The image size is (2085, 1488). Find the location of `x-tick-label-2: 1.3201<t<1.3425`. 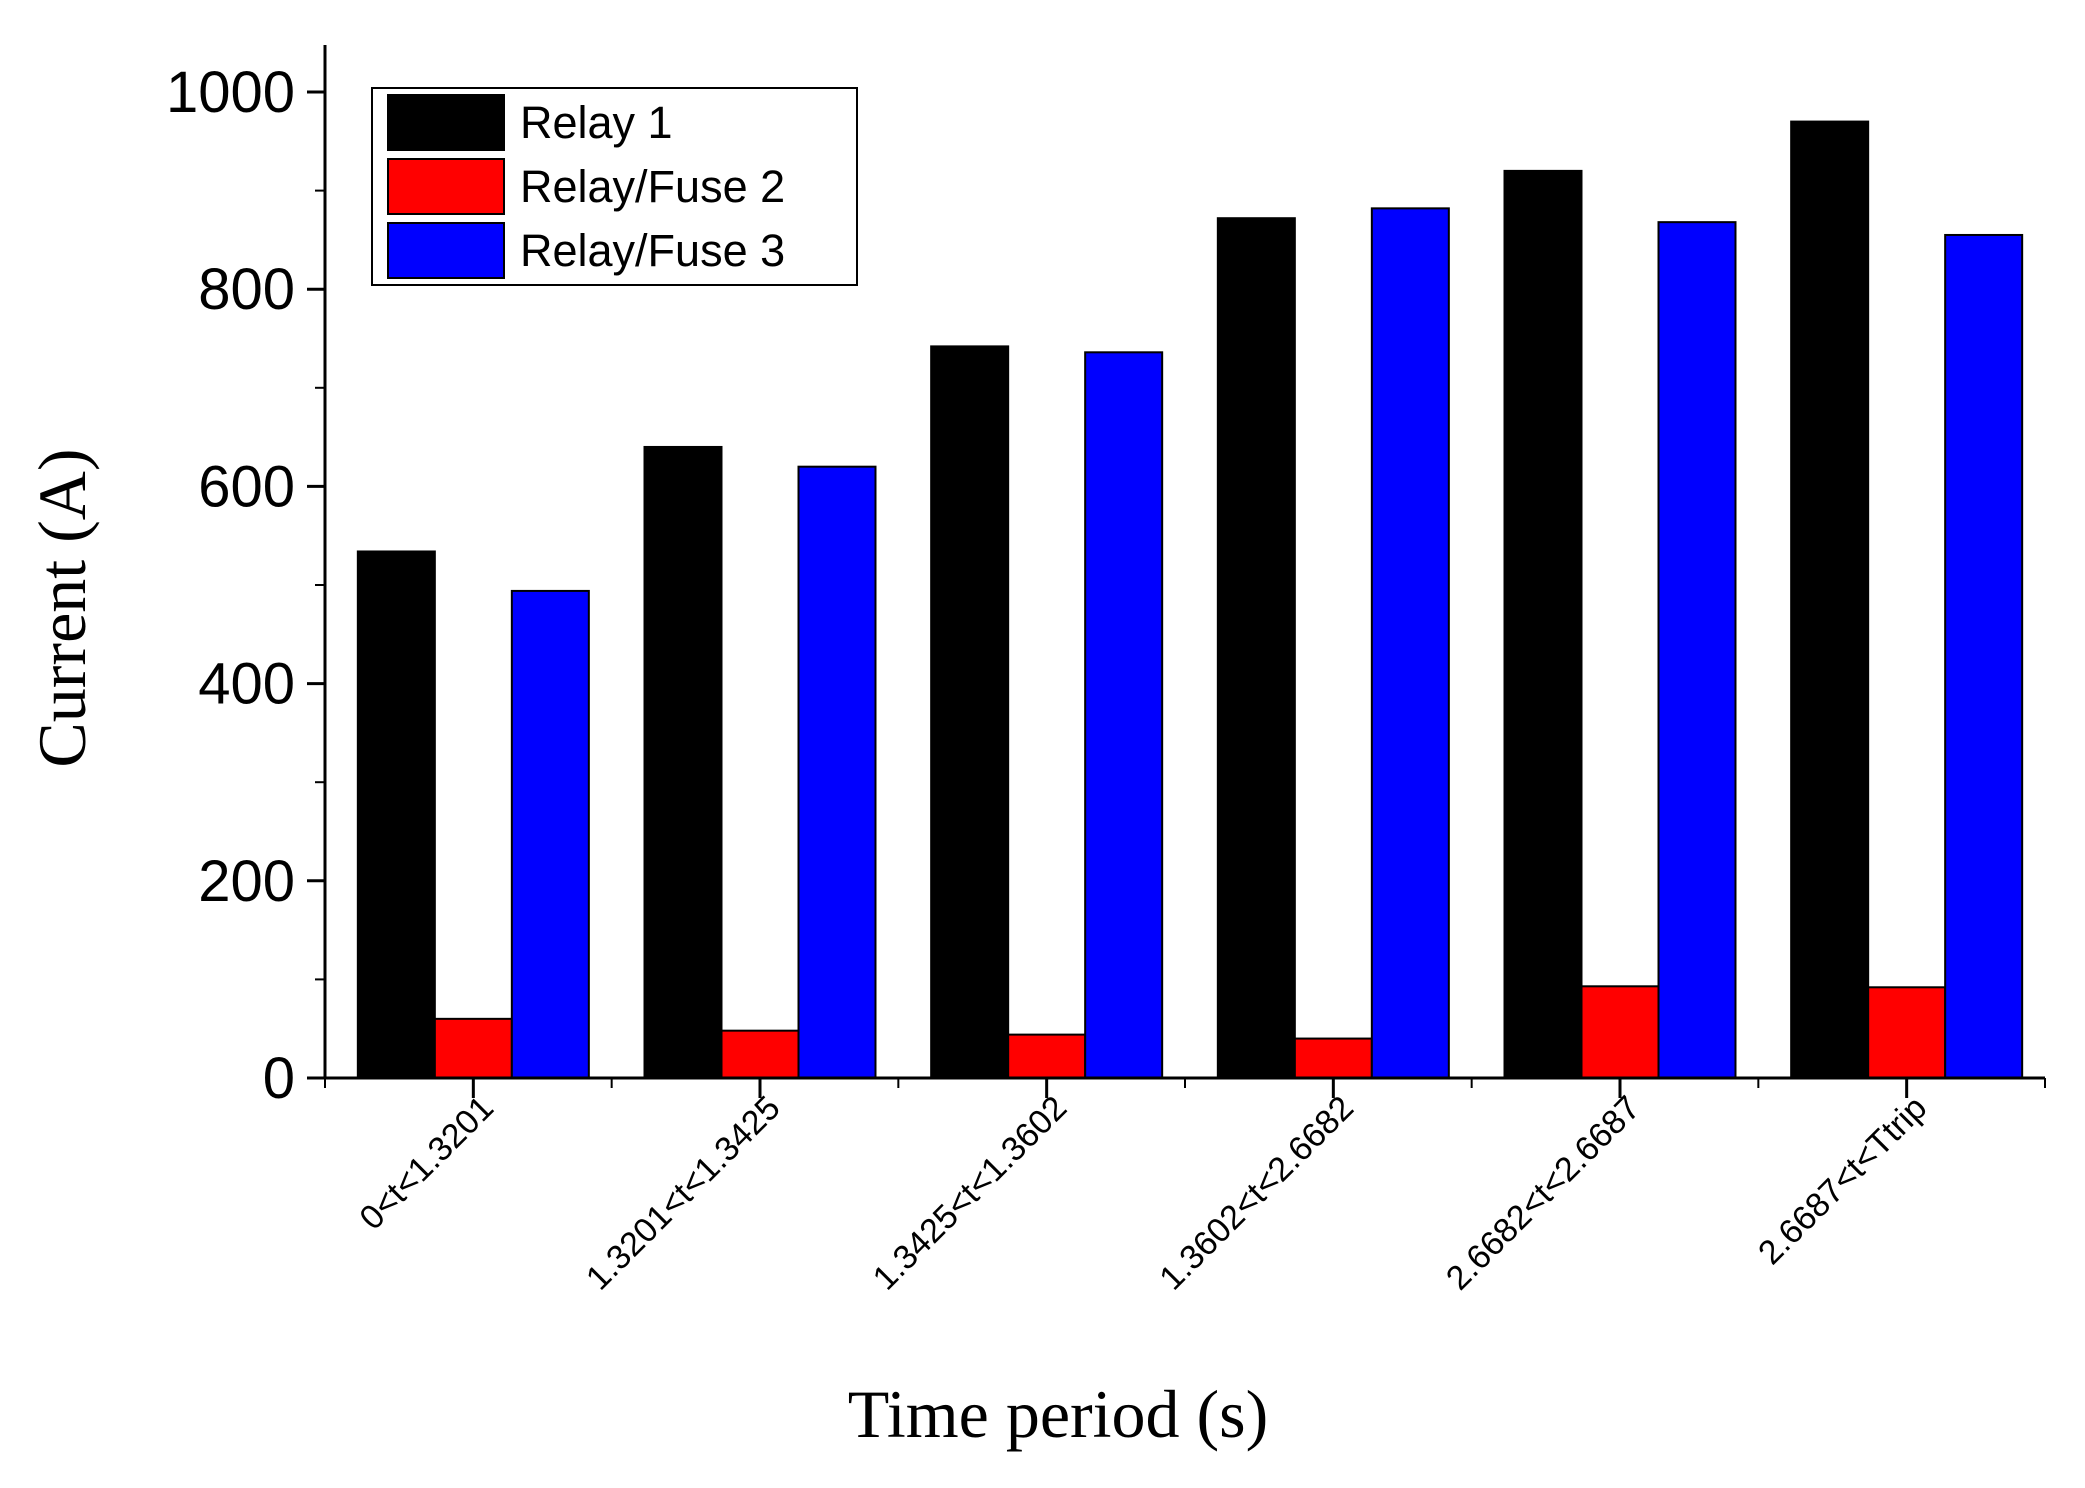

x-tick-label-2: 1.3201<t<1.3425 is located at coordinates (683, 1193).